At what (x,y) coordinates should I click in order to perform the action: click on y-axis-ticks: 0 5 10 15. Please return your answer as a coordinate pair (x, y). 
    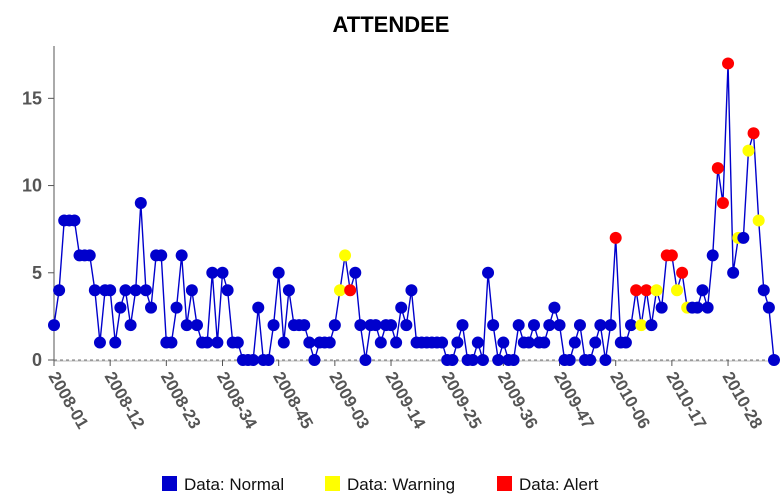
    Looking at the image, I should click on (38, 229).